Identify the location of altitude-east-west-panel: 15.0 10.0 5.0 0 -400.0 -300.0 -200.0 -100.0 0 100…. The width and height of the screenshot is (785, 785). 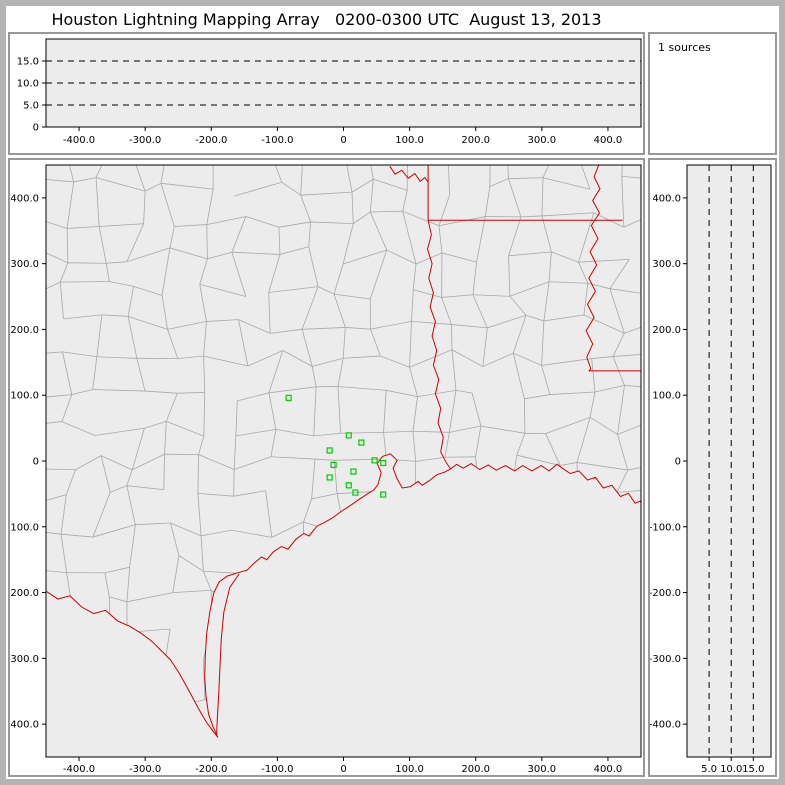
(326, 93).